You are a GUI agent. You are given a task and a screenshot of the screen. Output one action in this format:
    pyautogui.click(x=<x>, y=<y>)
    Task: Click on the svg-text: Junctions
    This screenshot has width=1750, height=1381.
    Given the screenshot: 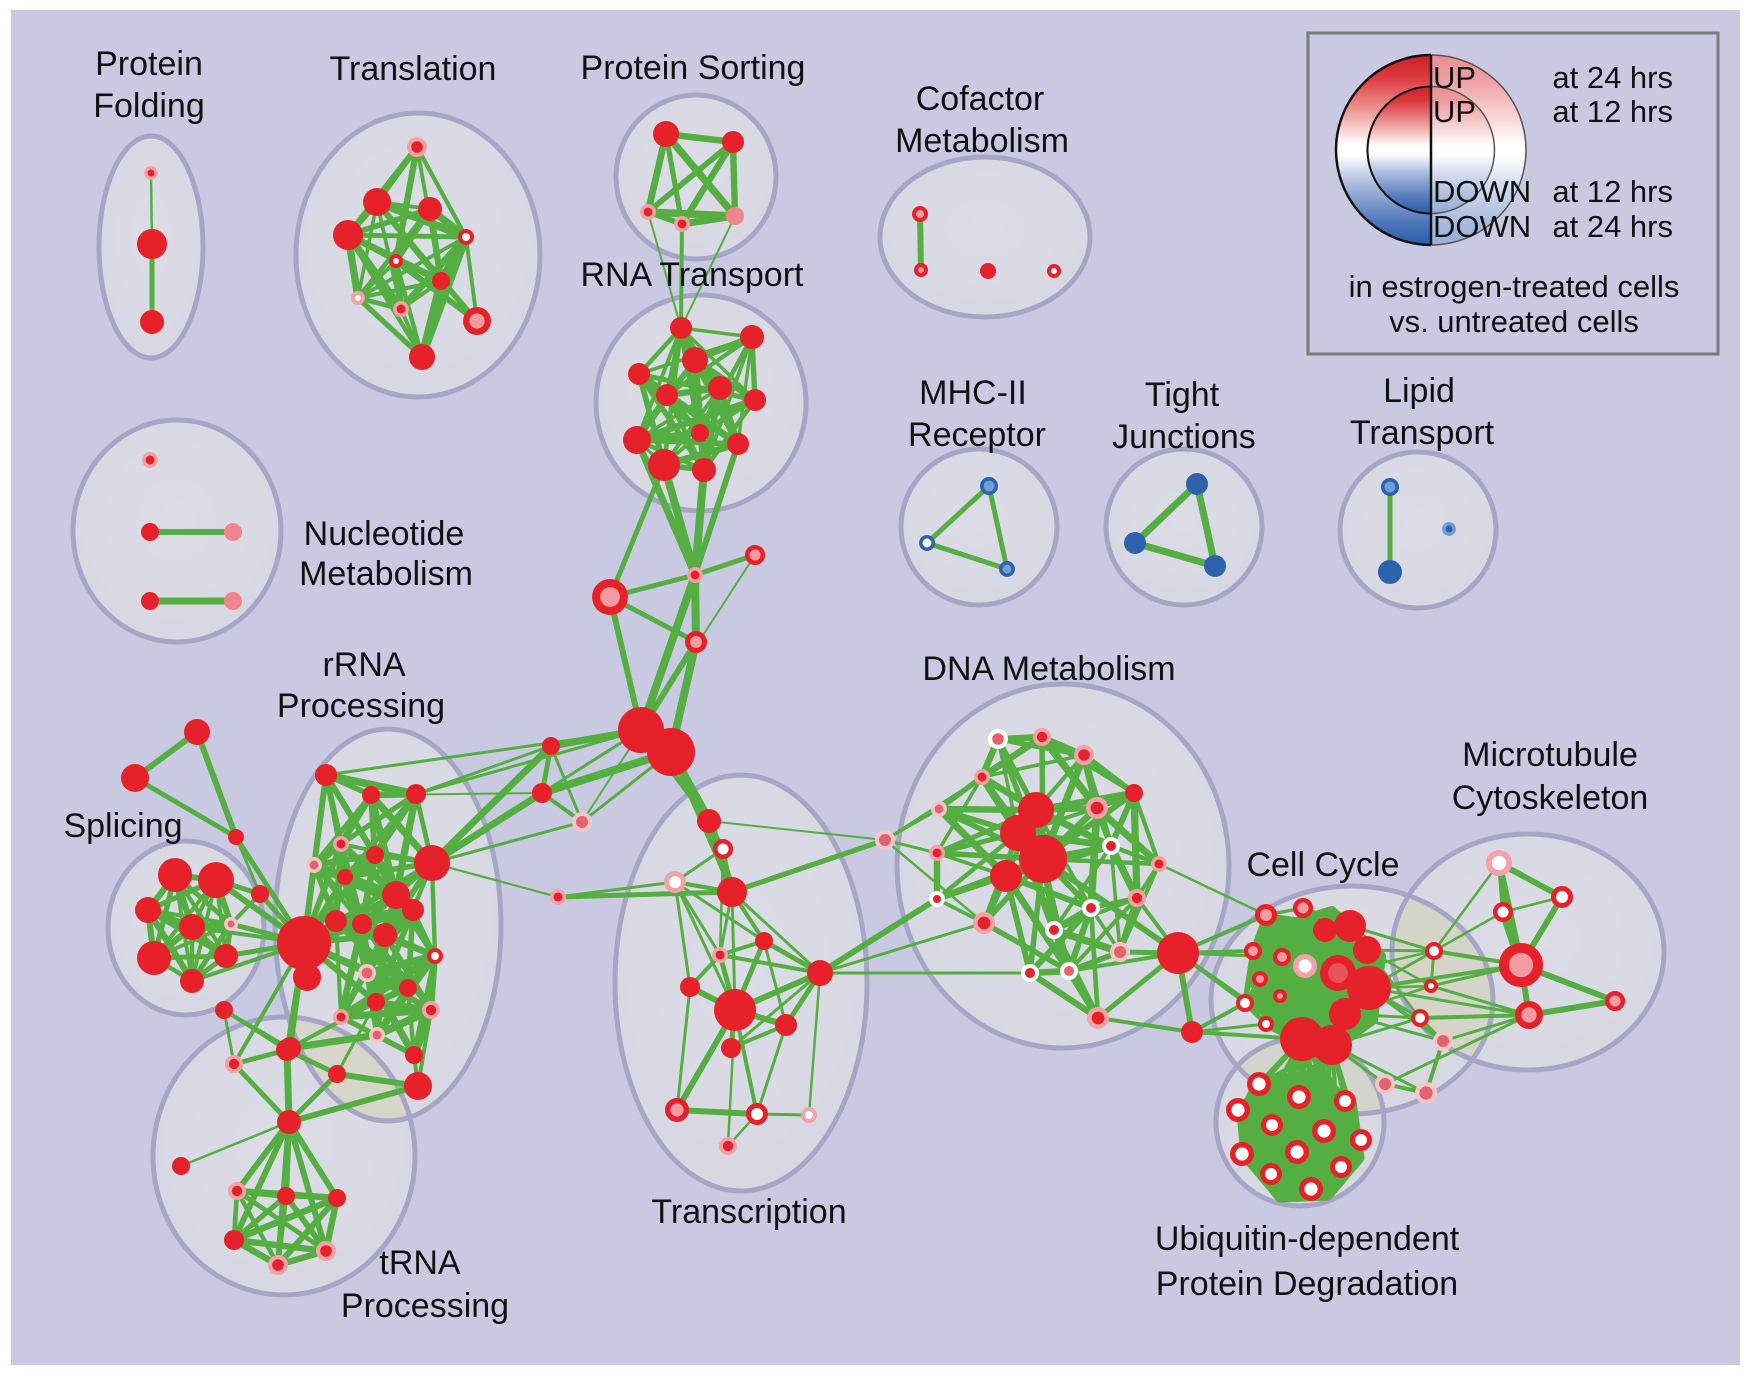 What is the action you would take?
    pyautogui.click(x=1184, y=437)
    